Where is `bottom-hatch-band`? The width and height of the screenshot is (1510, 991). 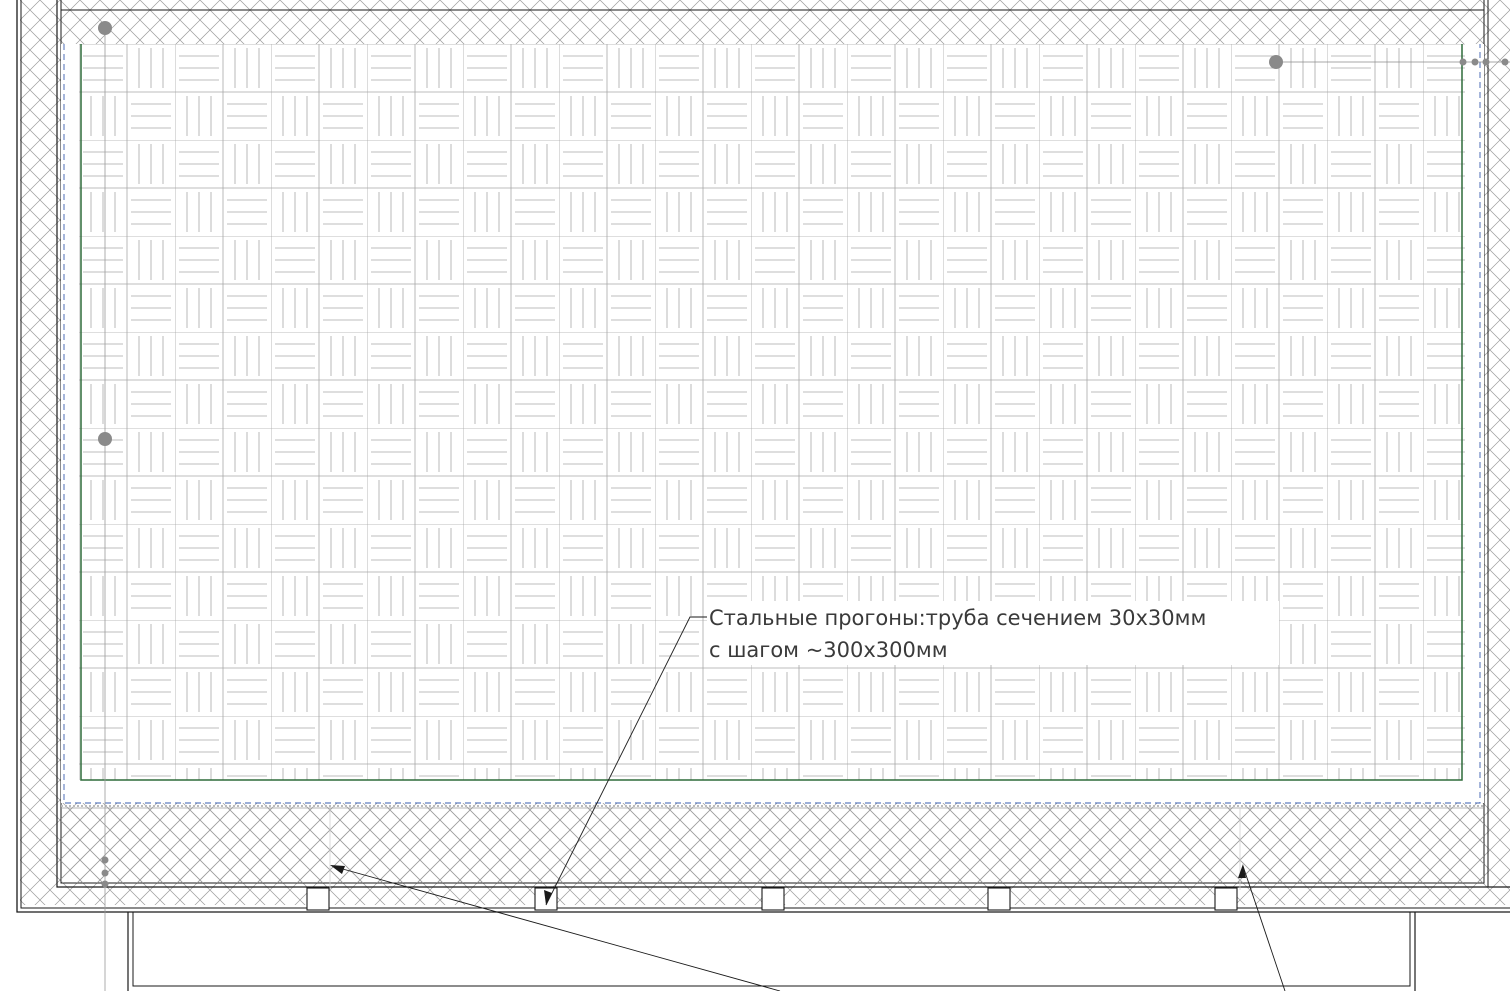
bottom-hatch-band is located at coordinates (772, 845).